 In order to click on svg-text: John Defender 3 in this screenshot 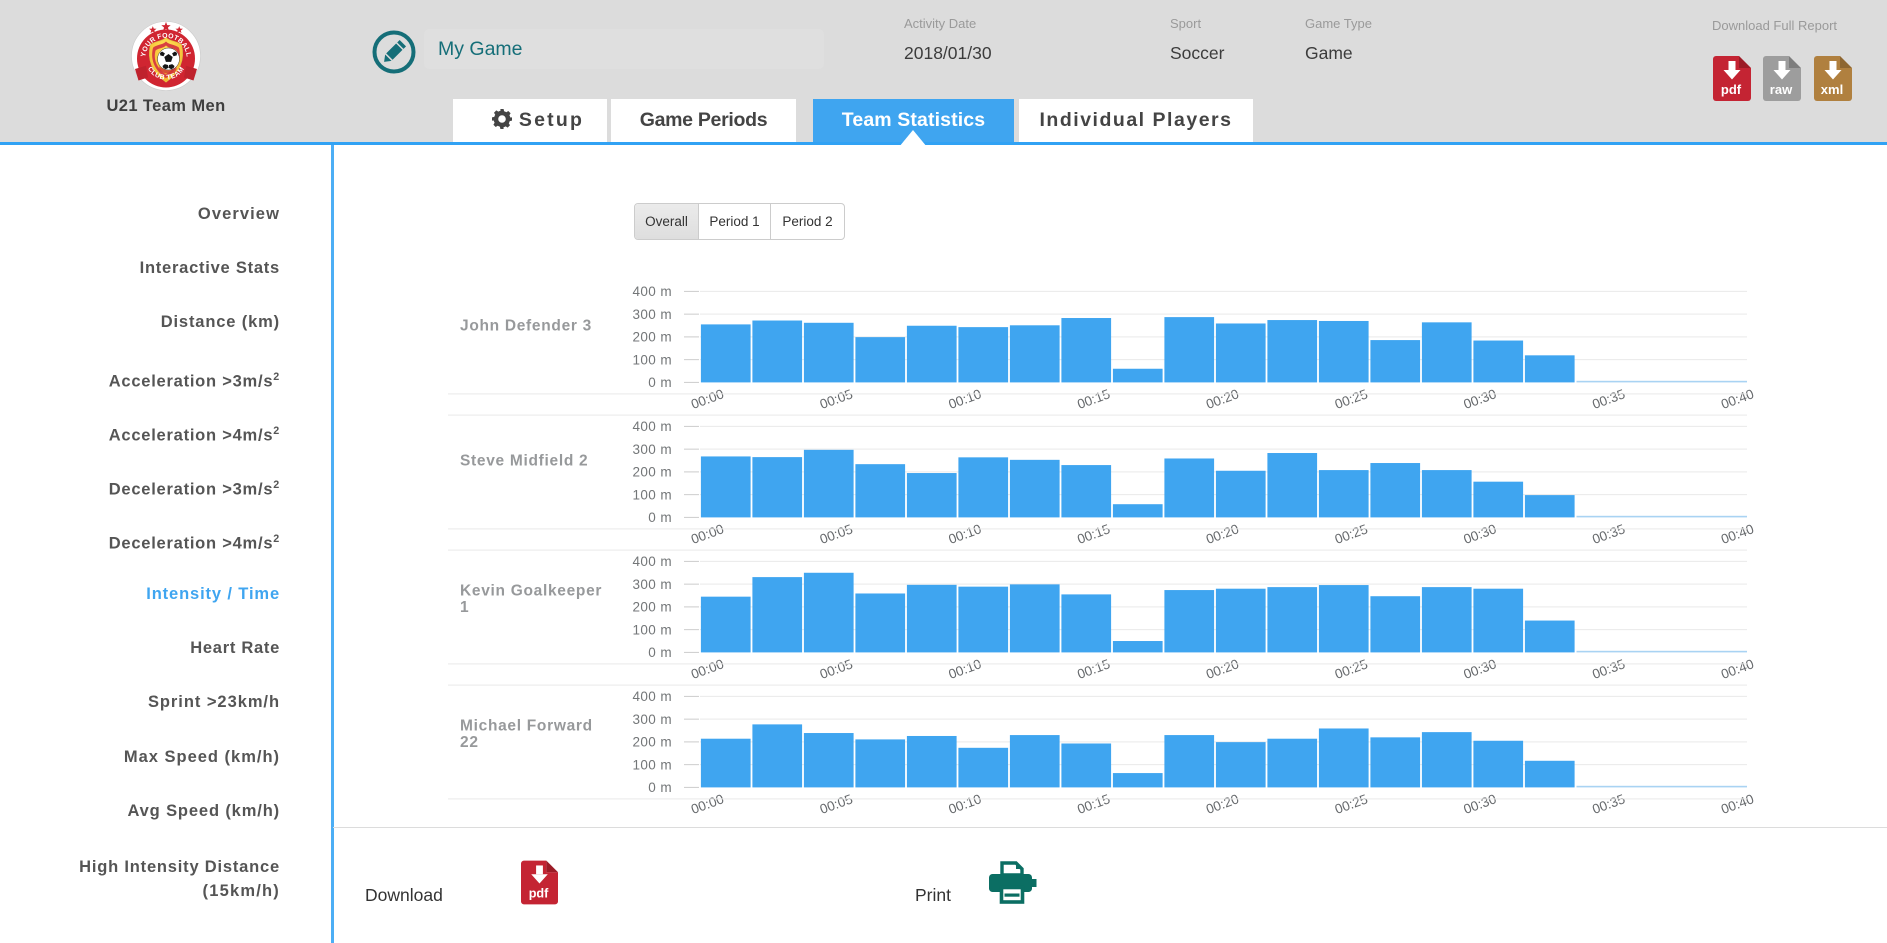, I will do `click(526, 325)`.